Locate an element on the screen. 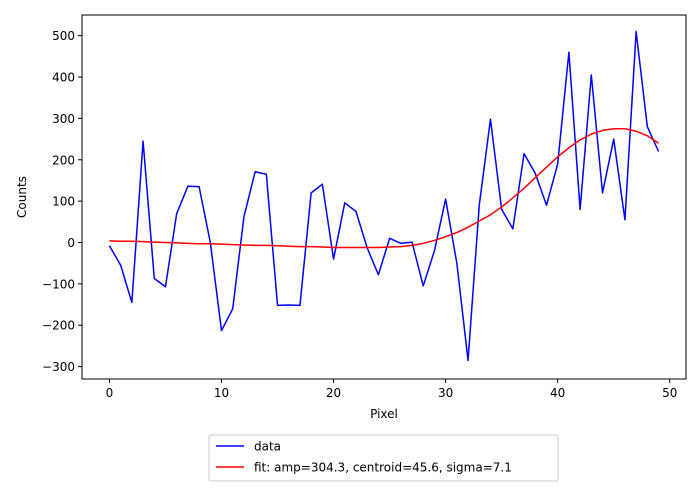  y-axis-label: Counts is located at coordinates (22, 197).